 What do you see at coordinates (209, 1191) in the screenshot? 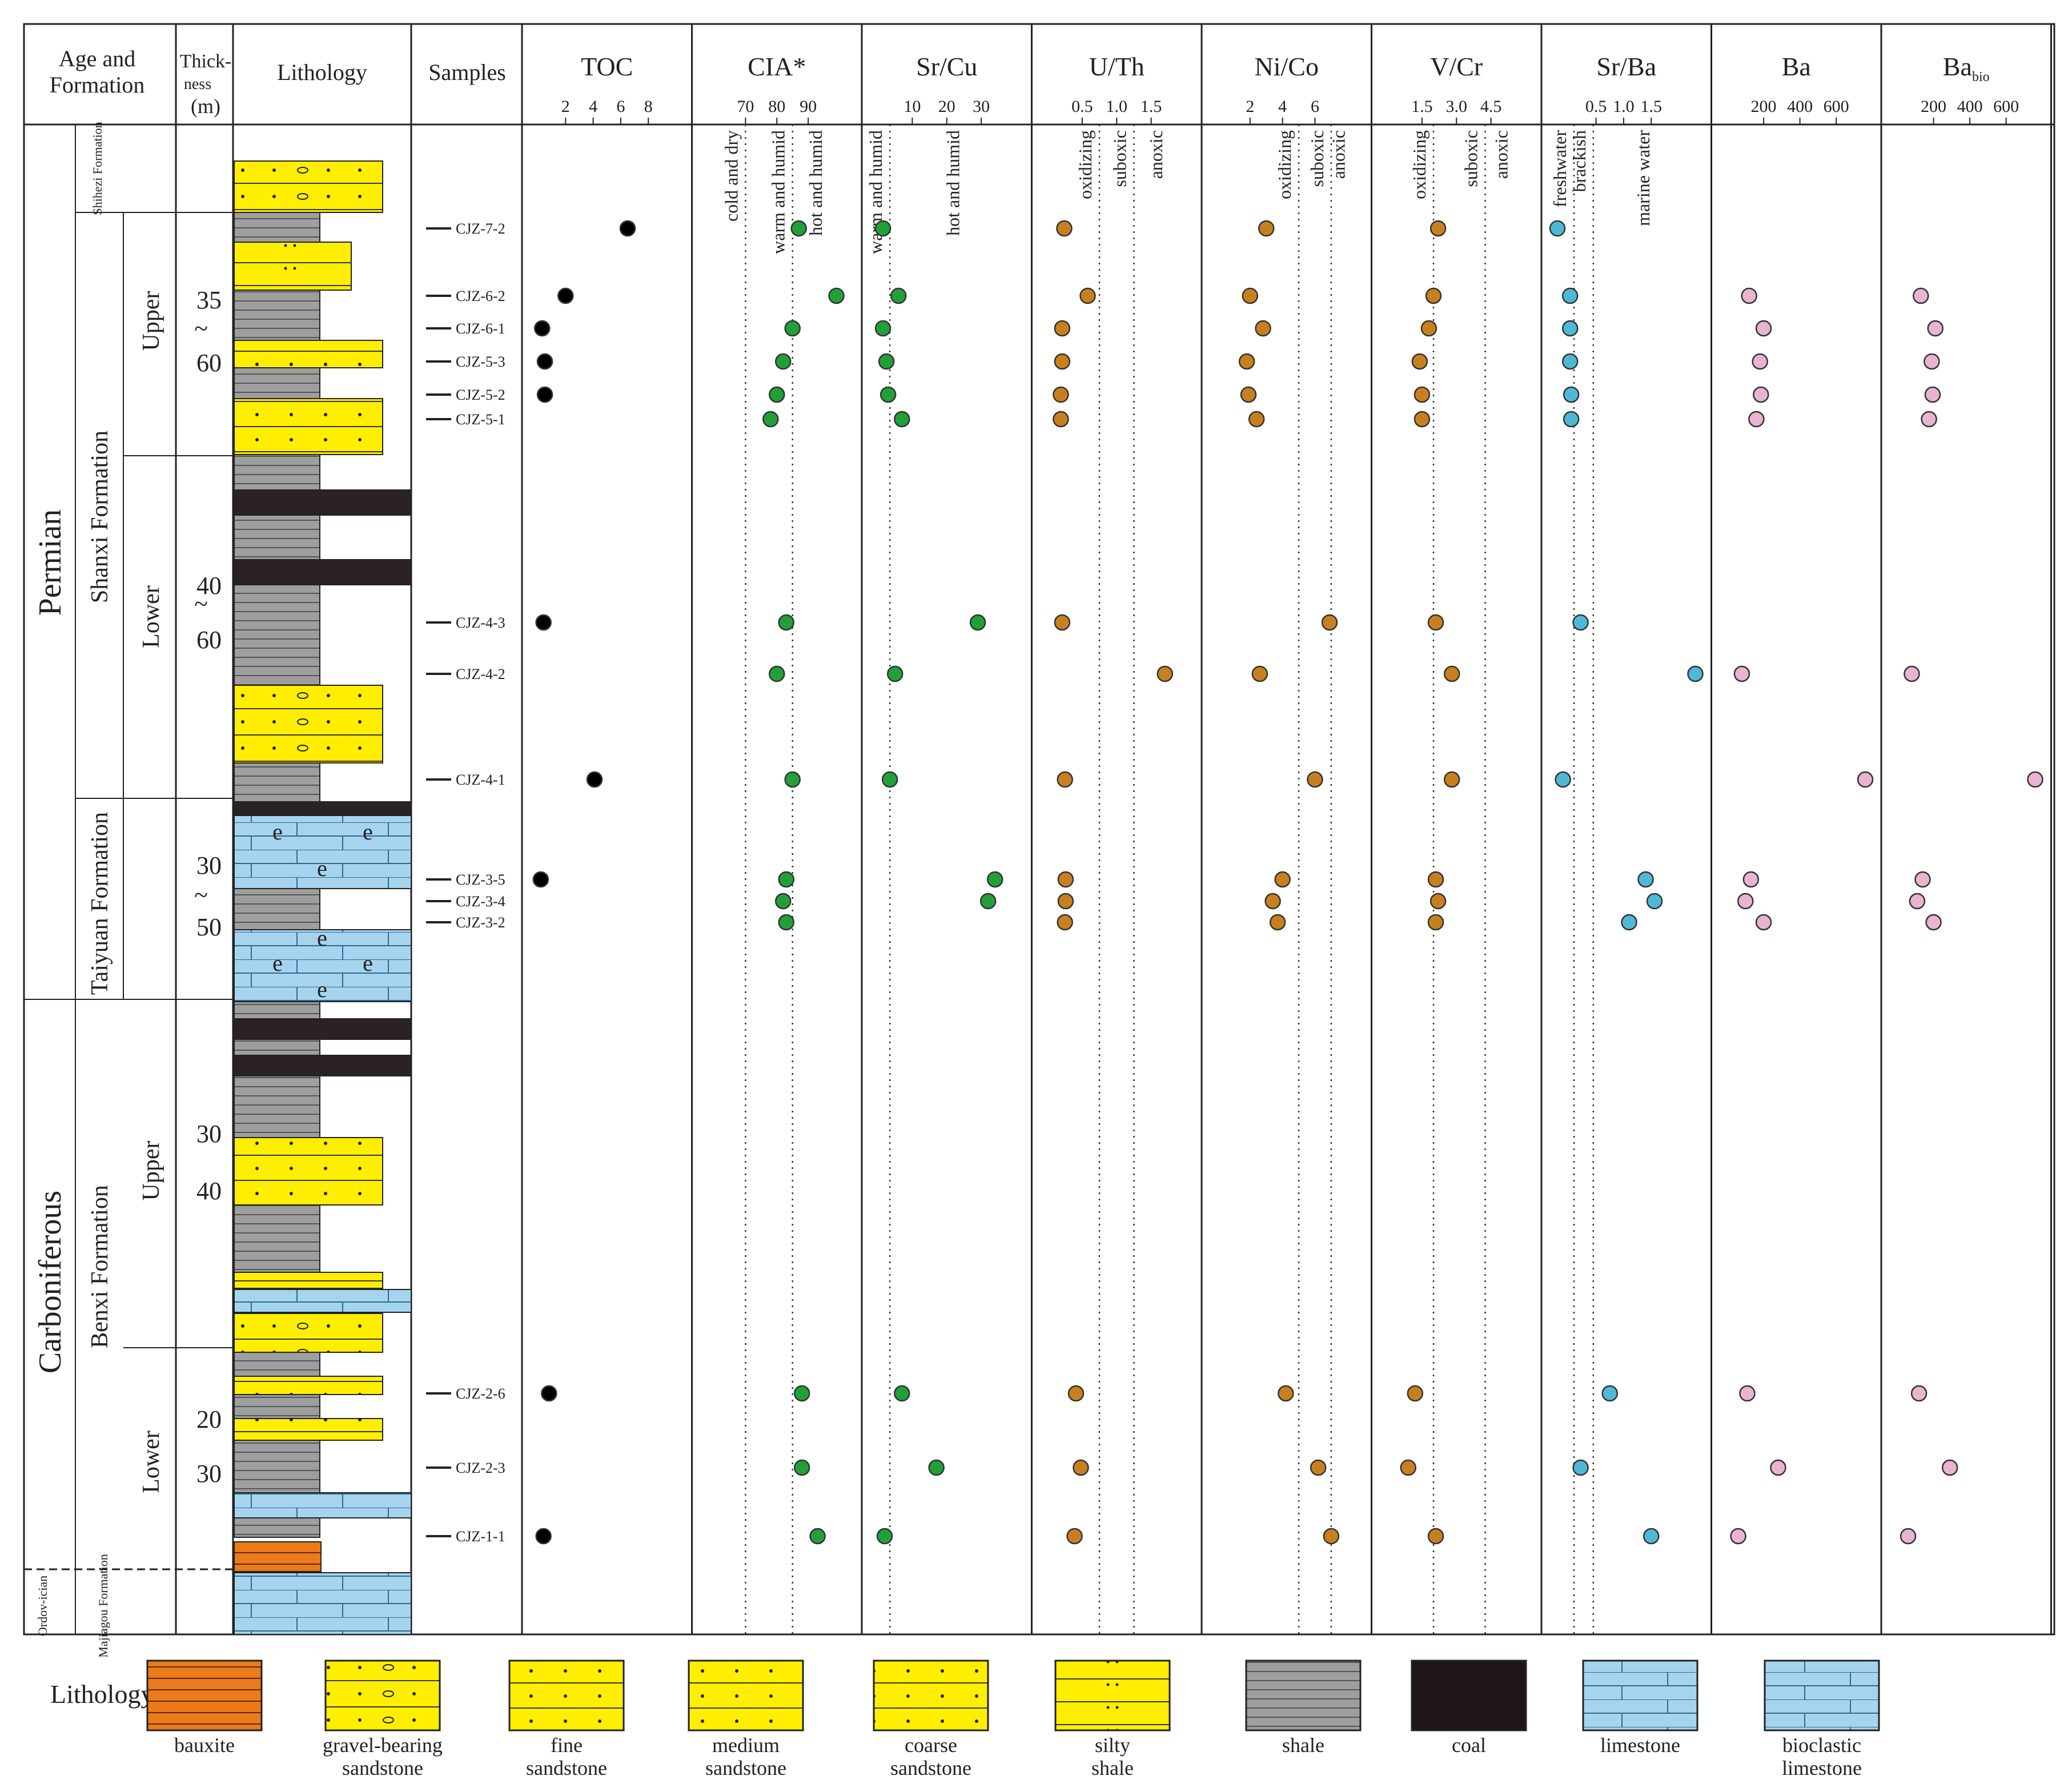
I see `thickness-value: 40` at bounding box center [209, 1191].